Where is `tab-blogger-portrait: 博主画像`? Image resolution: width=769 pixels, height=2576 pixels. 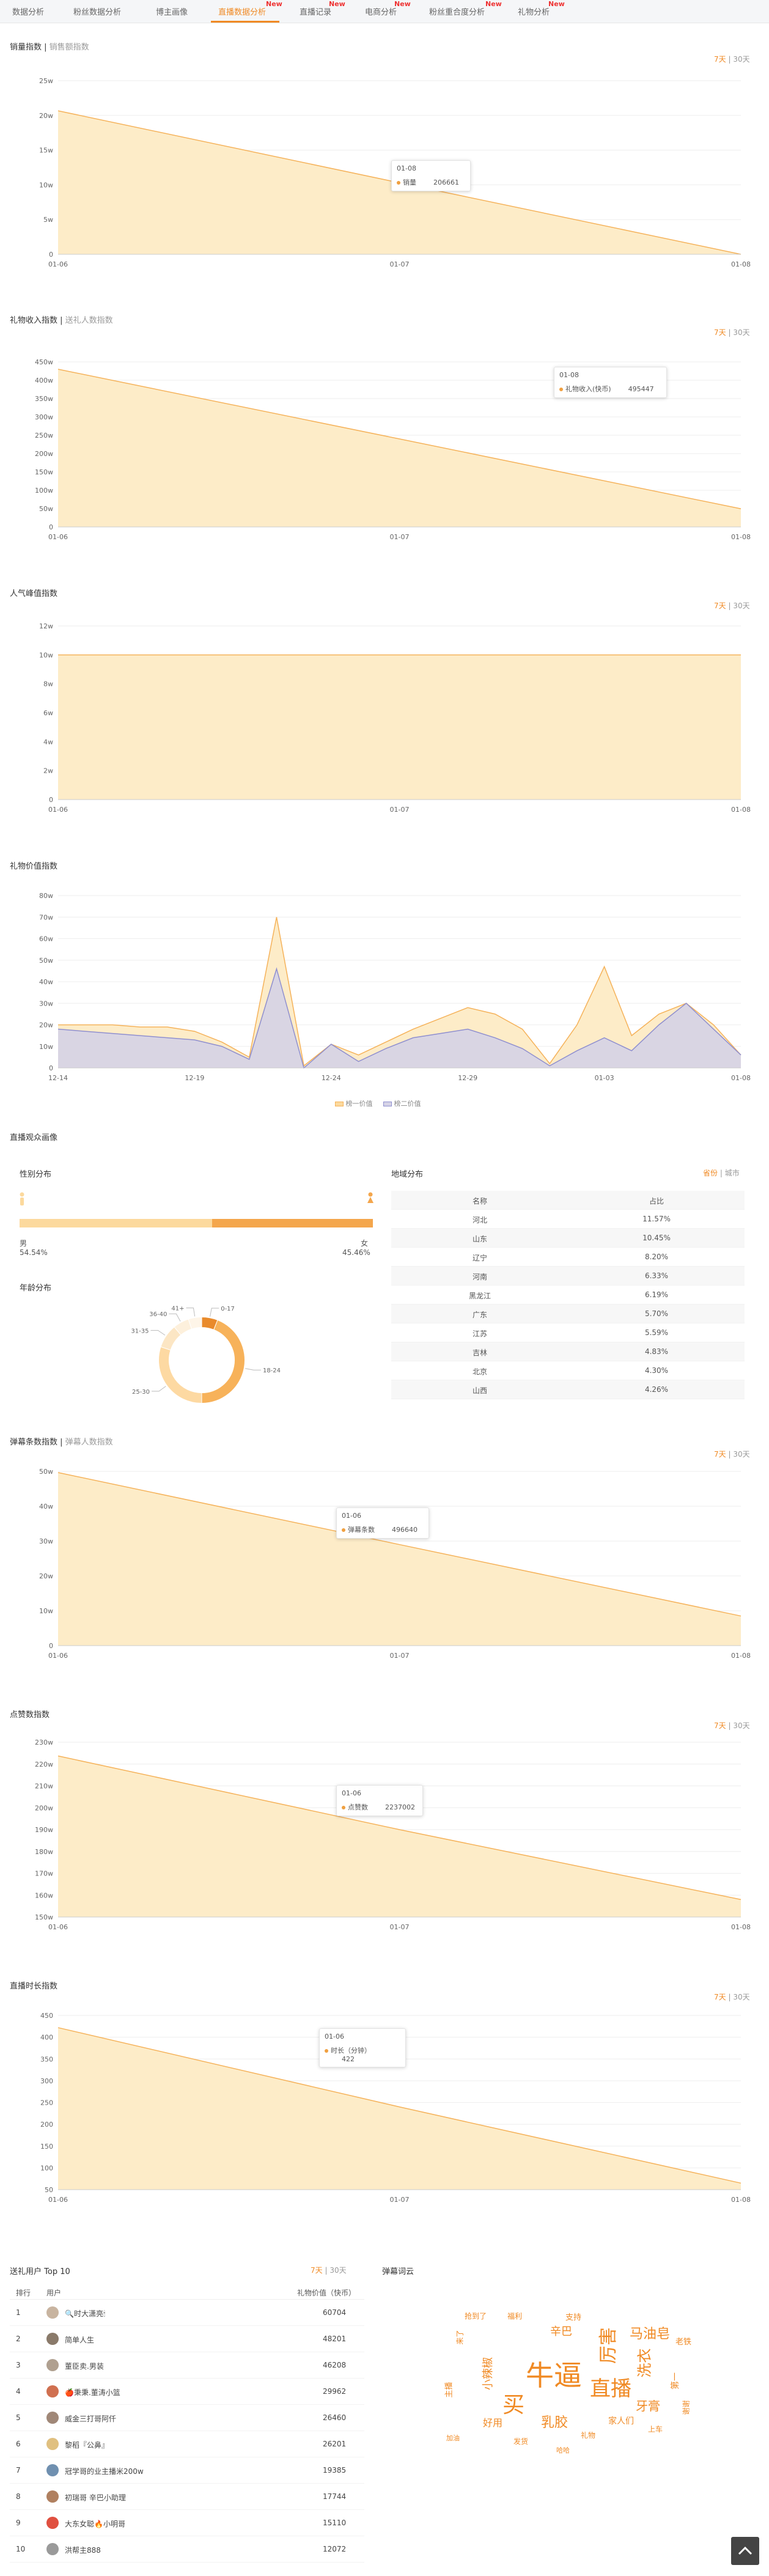 tab-blogger-portrait: 博主画像 is located at coordinates (172, 12).